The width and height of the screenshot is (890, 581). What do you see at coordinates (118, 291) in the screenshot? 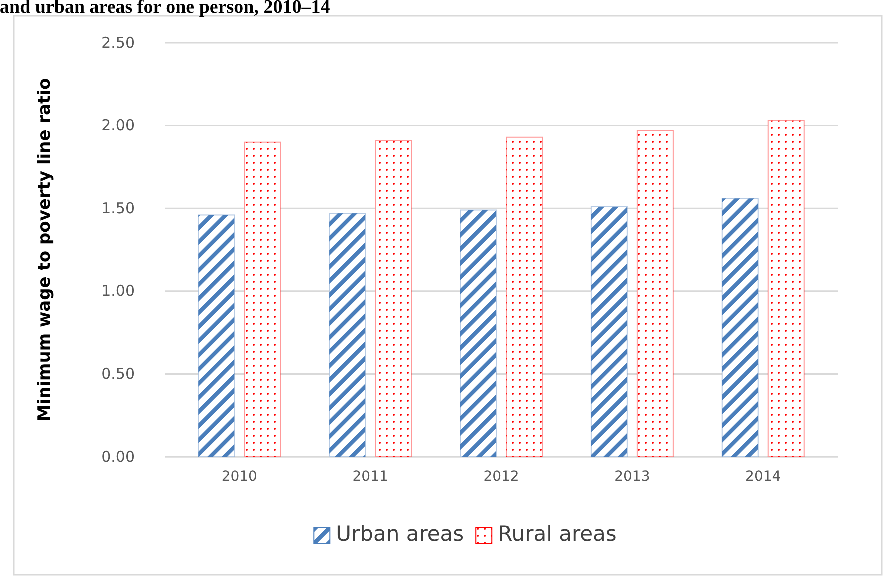
I see `y-tick-label: 1.00` at bounding box center [118, 291].